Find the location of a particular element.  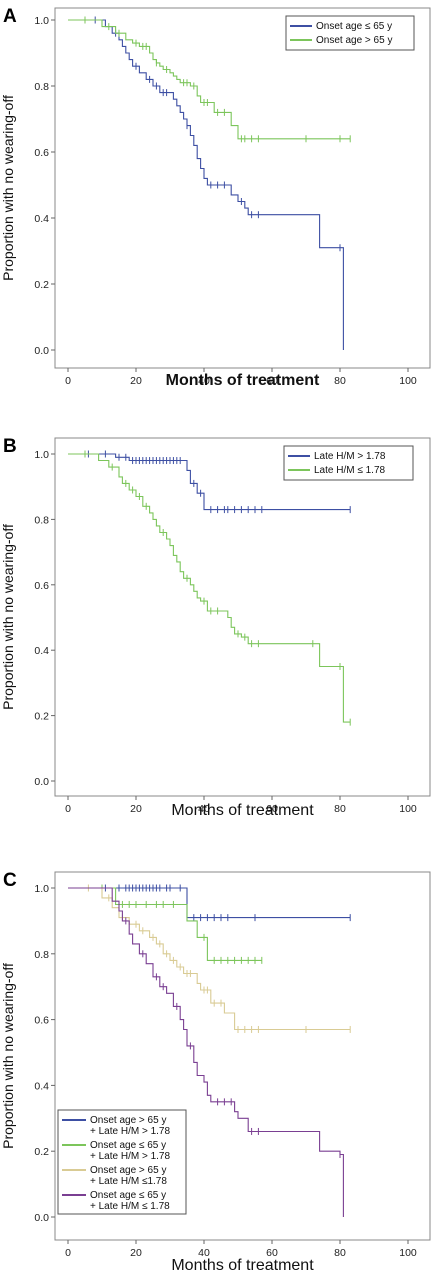

legend-item: Onset age > 65 y + Late H/M ≤1.78 is located at coordinates (114, 1176).